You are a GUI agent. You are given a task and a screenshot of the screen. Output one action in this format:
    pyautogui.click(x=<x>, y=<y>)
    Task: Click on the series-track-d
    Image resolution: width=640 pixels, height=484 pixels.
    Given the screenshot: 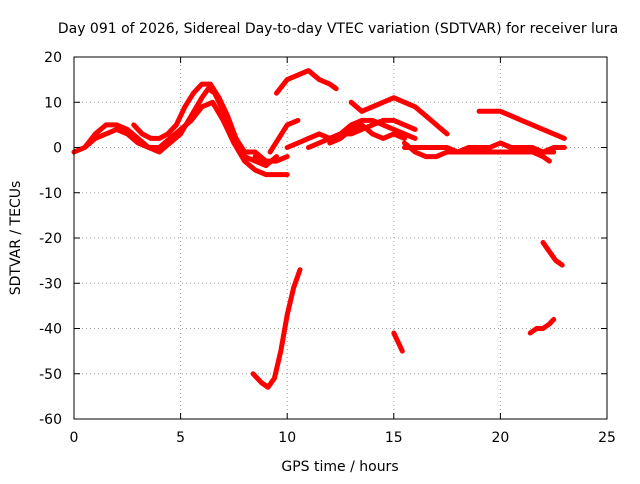 What is the action you would take?
    pyautogui.click(x=306, y=82)
    